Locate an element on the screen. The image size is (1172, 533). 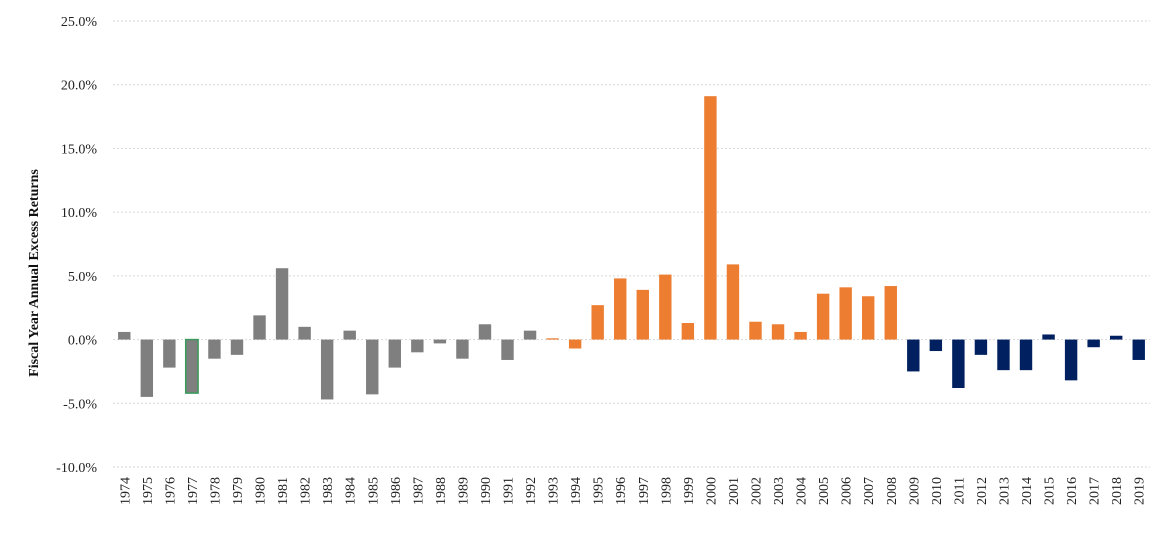
y-tick-label: 5.0% is located at coordinates (83, 277).